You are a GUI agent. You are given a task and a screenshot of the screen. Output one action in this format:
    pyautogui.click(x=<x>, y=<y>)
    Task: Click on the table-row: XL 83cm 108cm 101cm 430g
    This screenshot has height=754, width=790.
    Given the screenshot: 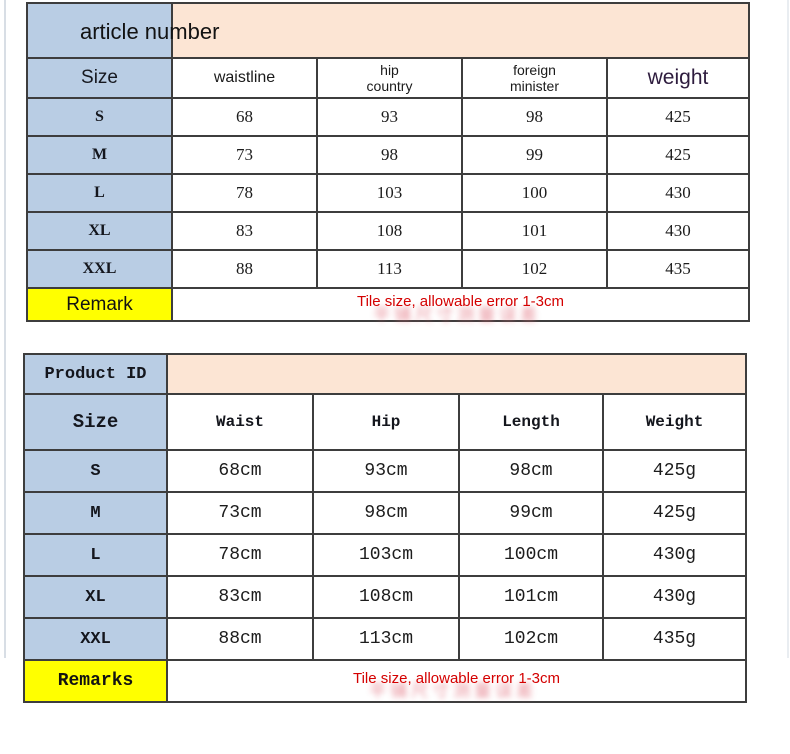 What is the action you would take?
    pyautogui.click(x=385, y=597)
    